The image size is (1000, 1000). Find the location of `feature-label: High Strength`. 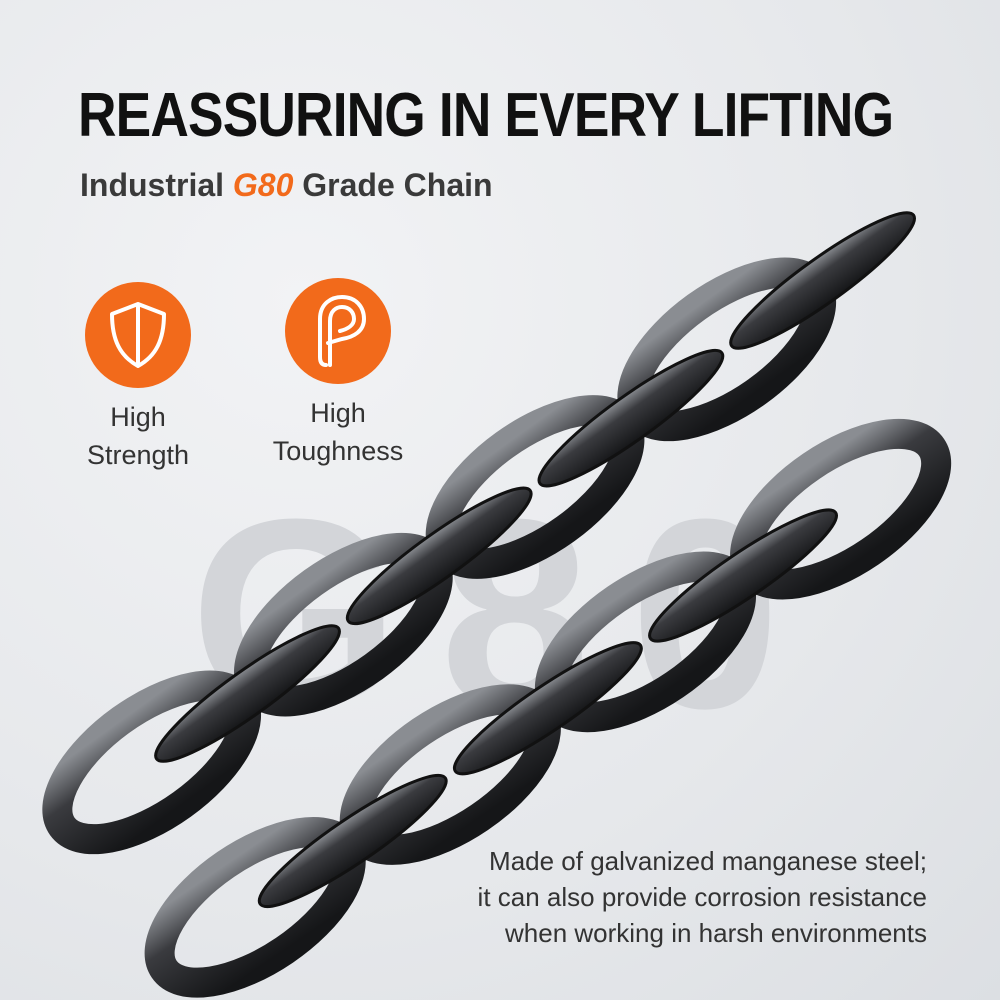

feature-label: High Strength is located at coordinates (138, 436).